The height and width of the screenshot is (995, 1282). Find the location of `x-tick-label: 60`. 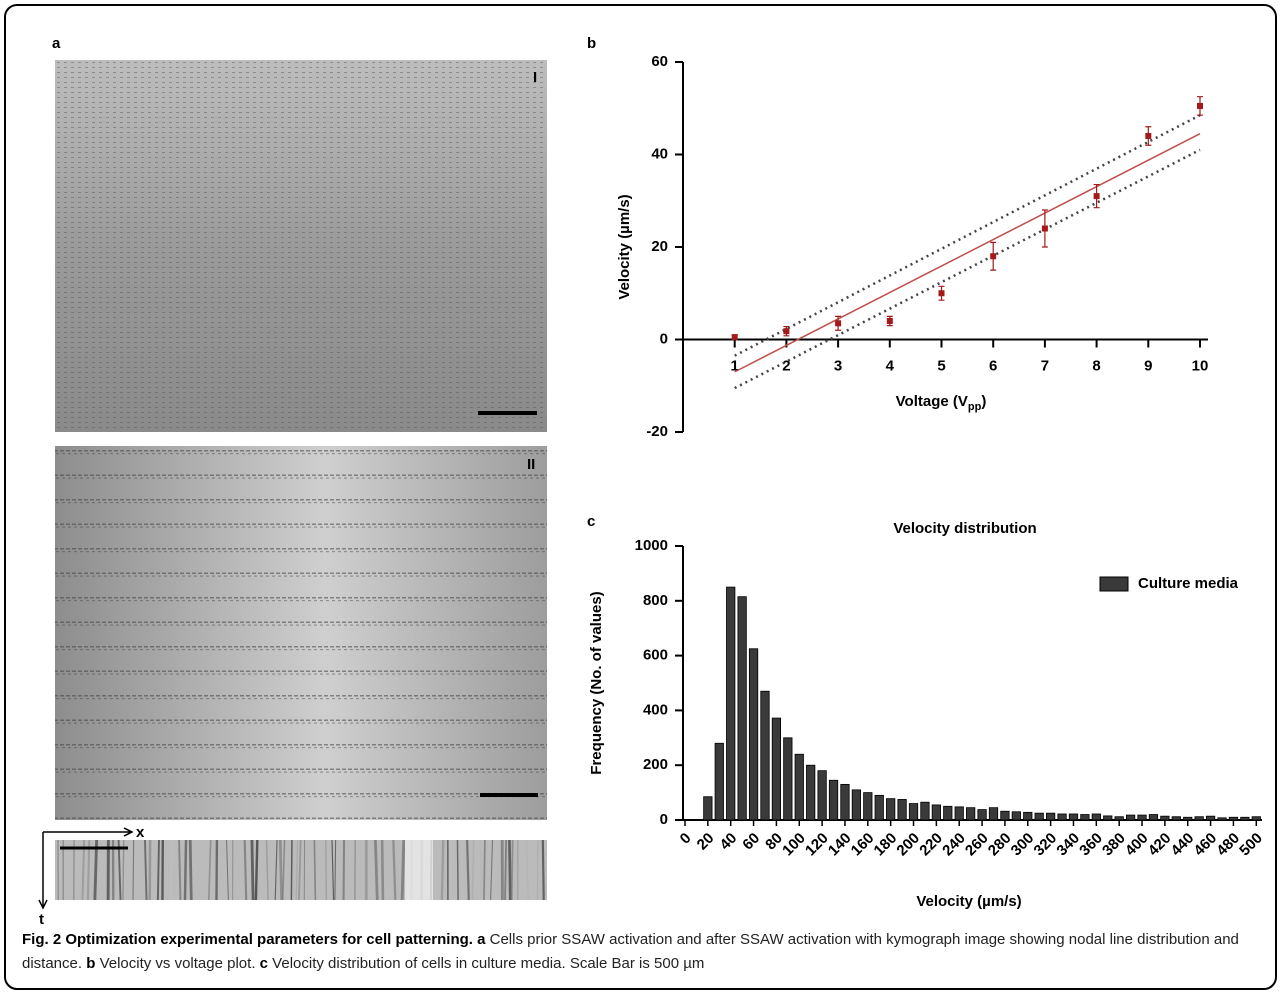

x-tick-label: 60 is located at coordinates (751, 842).